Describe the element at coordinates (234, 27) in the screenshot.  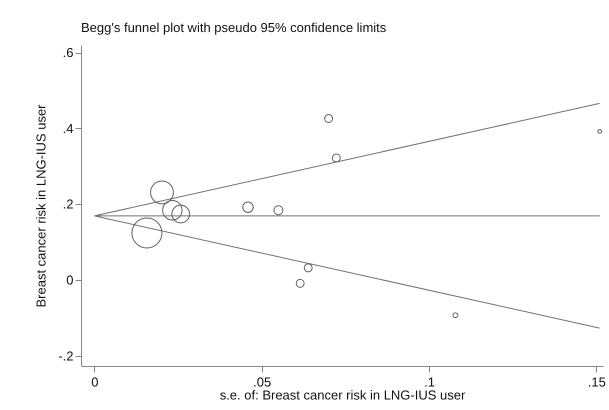
I see `chart-title: Begg's funnel plot with pseudo 95% confidence limits` at that location.